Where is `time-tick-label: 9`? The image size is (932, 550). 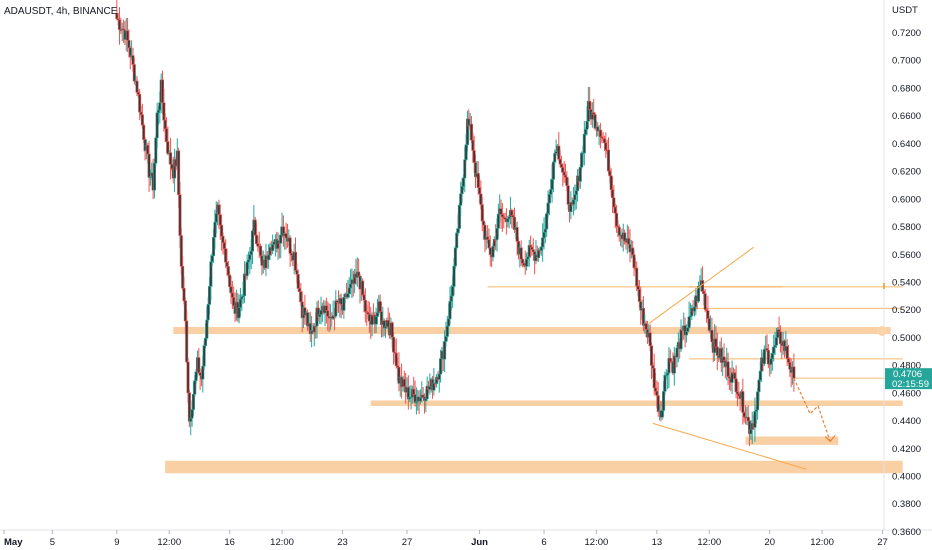
time-tick-label: 9 is located at coordinates (116, 542).